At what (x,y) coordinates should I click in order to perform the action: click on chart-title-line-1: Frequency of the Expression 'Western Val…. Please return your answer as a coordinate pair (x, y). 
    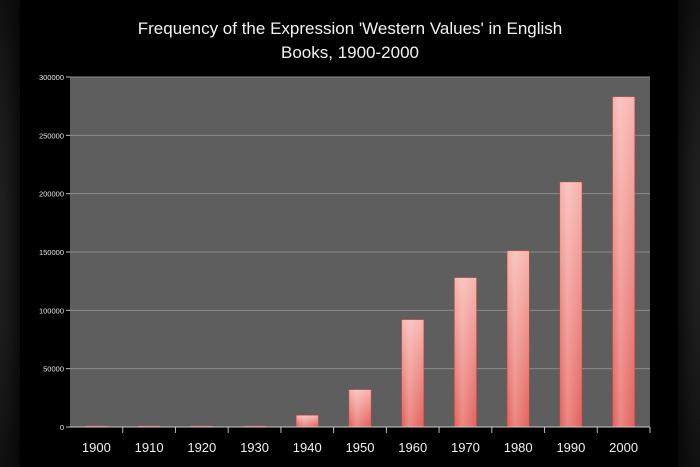
    Looking at the image, I should click on (350, 28).